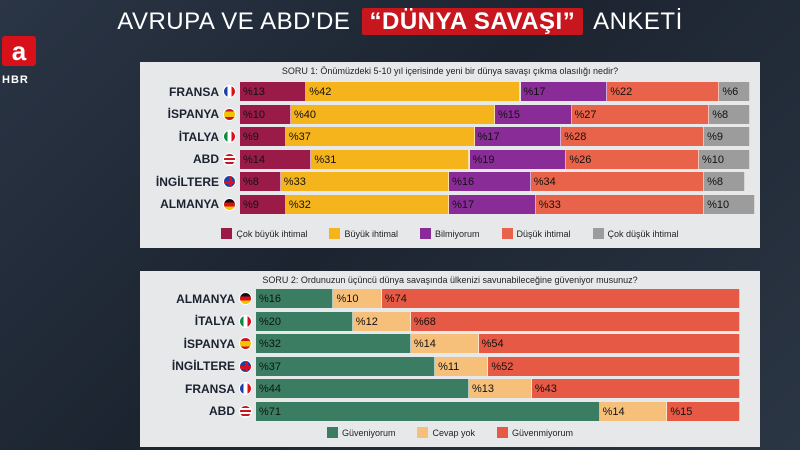 The height and width of the screenshot is (450, 800). I want to click on channel-logo: a HBR, so click(20, 46).